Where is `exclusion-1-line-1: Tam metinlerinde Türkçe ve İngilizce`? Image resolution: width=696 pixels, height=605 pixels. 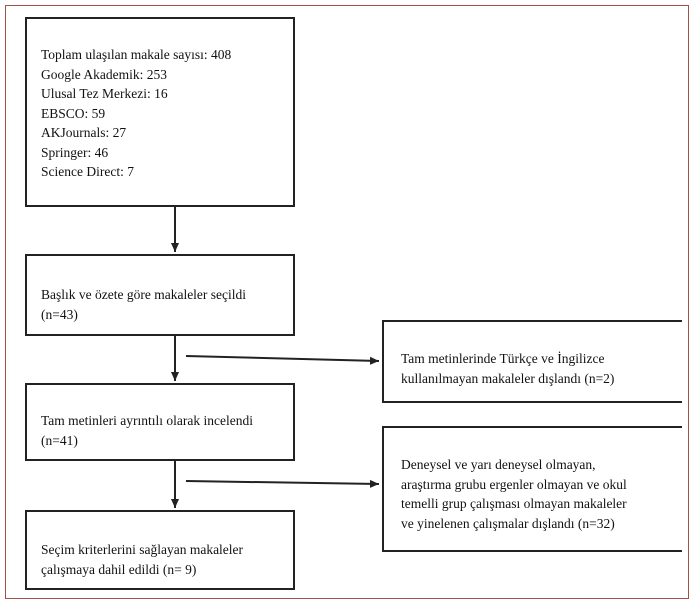
exclusion-1-line-1: Tam metinlerinde Türkçe ve İngilizce is located at coordinates (503, 358).